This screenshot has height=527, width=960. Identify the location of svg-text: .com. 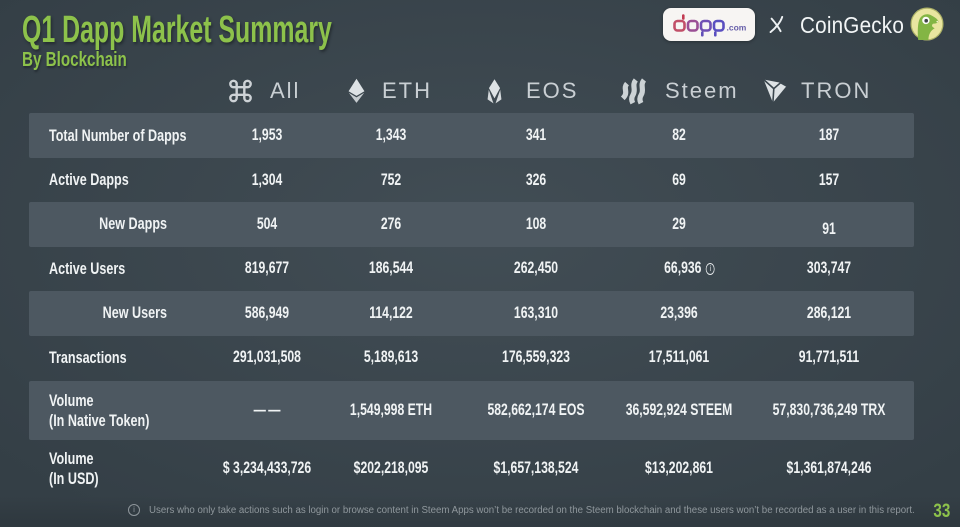
(737, 28).